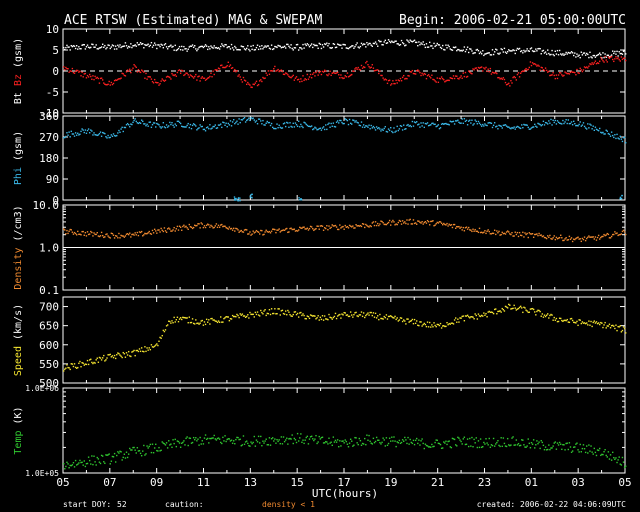 The height and width of the screenshot is (512, 640). Describe the element at coordinates (18, 83) in the screenshot. I see `ylabel-part: Bz` at that location.